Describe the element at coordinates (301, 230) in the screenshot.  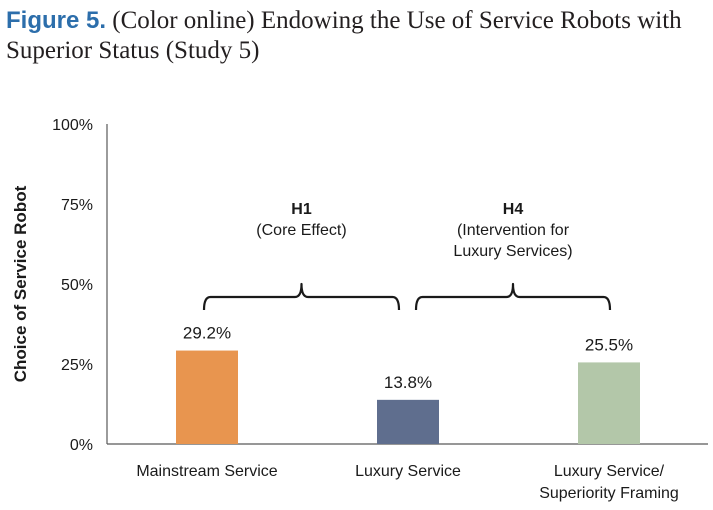
I see `annotation-text: (Core Effect)` at that location.